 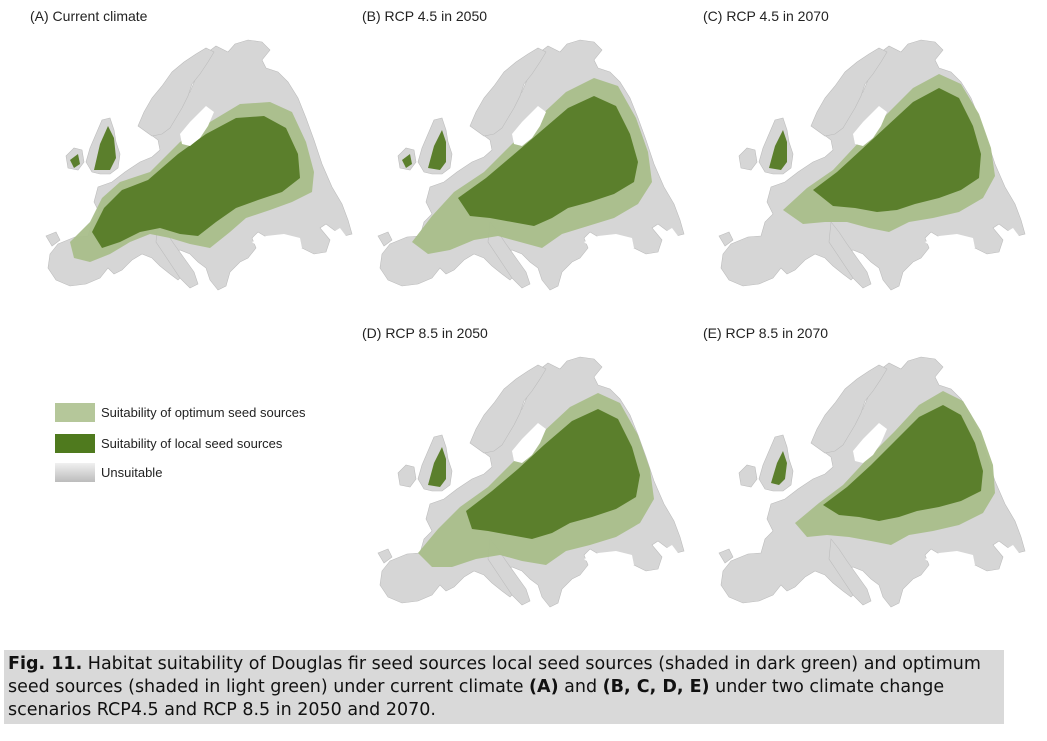 I want to click on panel-title: (B) RCP 4.5 in 2050, so click(x=425, y=16).